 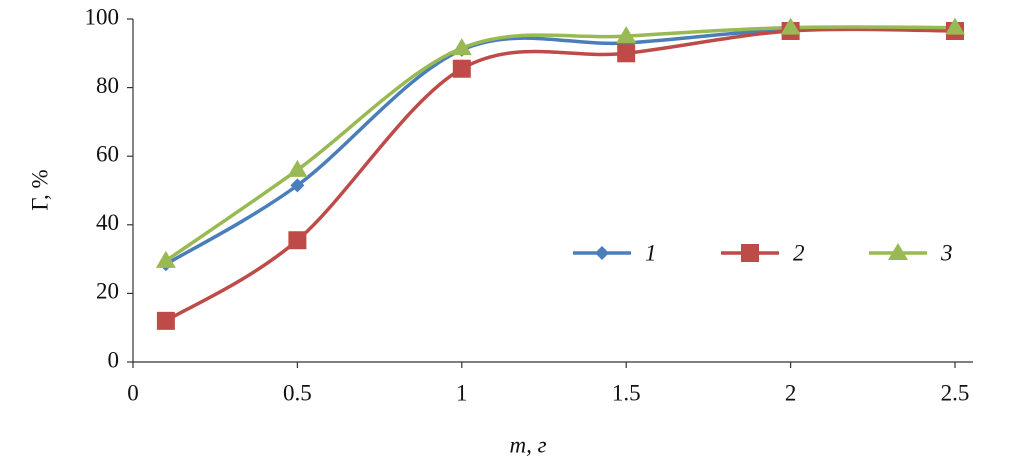 I want to click on legend-label: 2, so click(x=799, y=252).